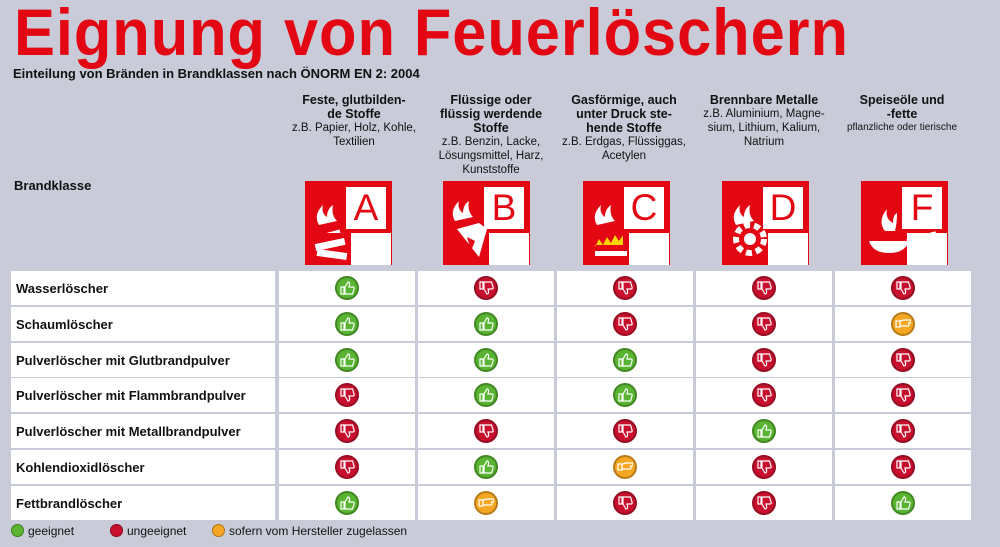  I want to click on row-label-cell: Wasserlöscher, so click(143, 288).